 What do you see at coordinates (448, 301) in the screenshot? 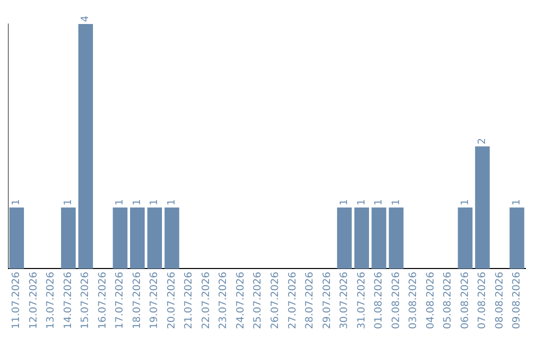
I see `x-tick-label: 05.08.2026` at bounding box center [448, 301].